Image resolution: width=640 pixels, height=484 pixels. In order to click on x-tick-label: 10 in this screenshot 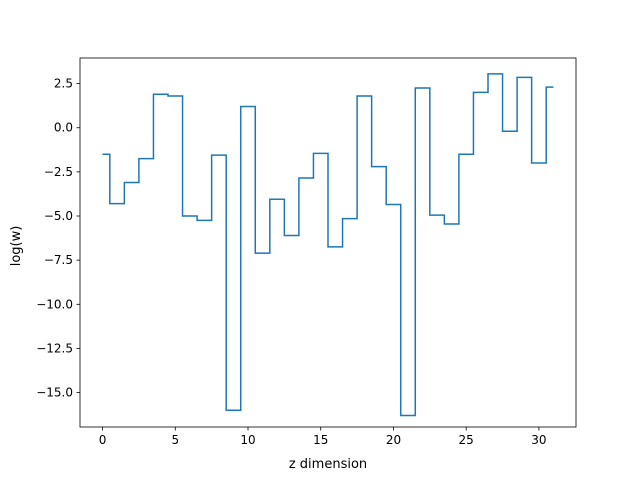, I will do `click(247, 440)`.